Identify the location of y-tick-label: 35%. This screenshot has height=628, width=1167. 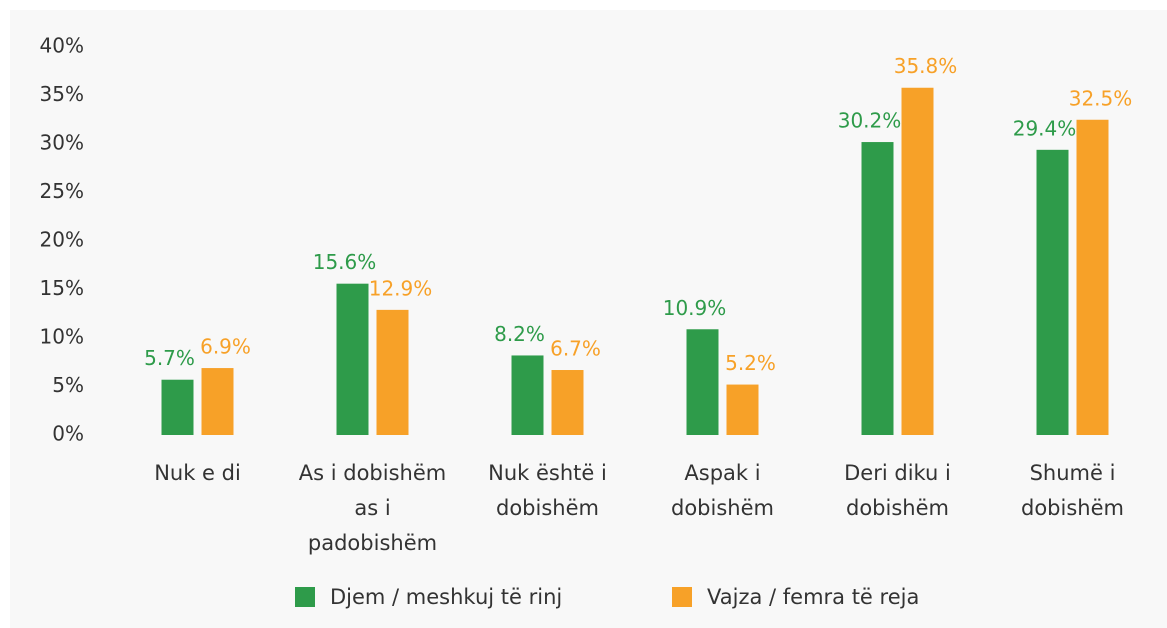
(62, 94).